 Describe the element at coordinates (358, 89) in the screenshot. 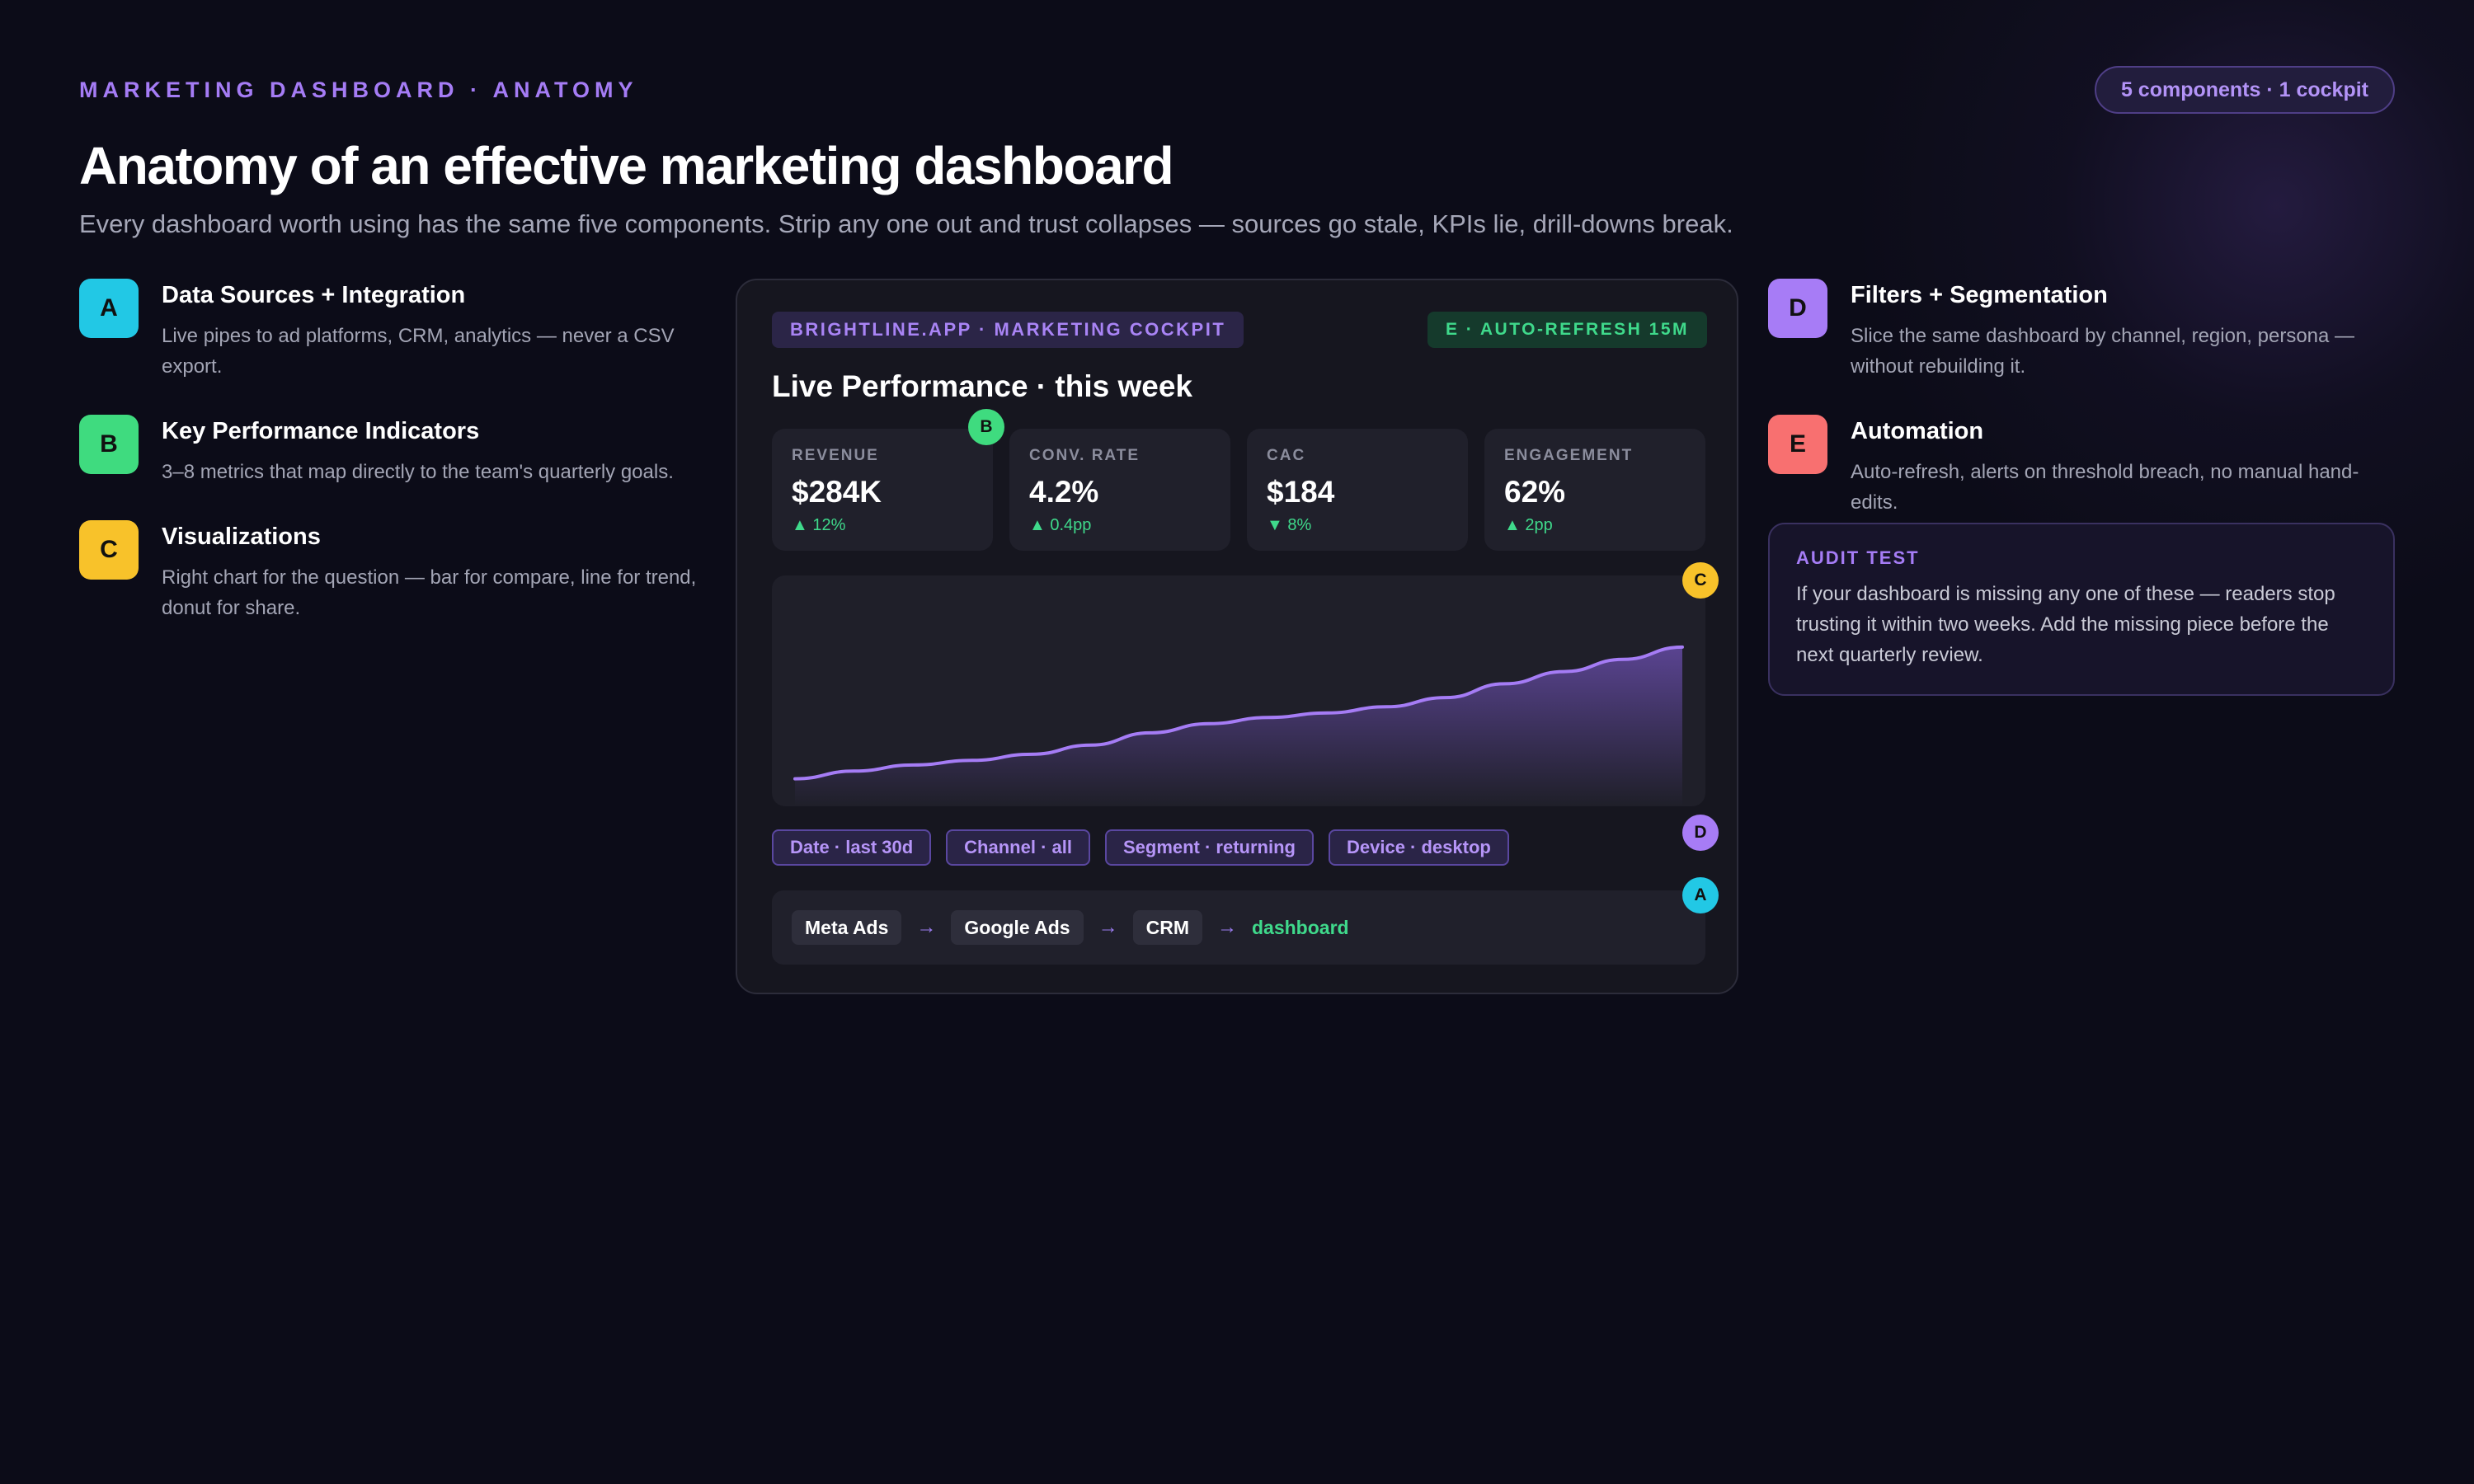

I see `eyebrow: MARKETING DASHBOARD · ANATOMY` at that location.